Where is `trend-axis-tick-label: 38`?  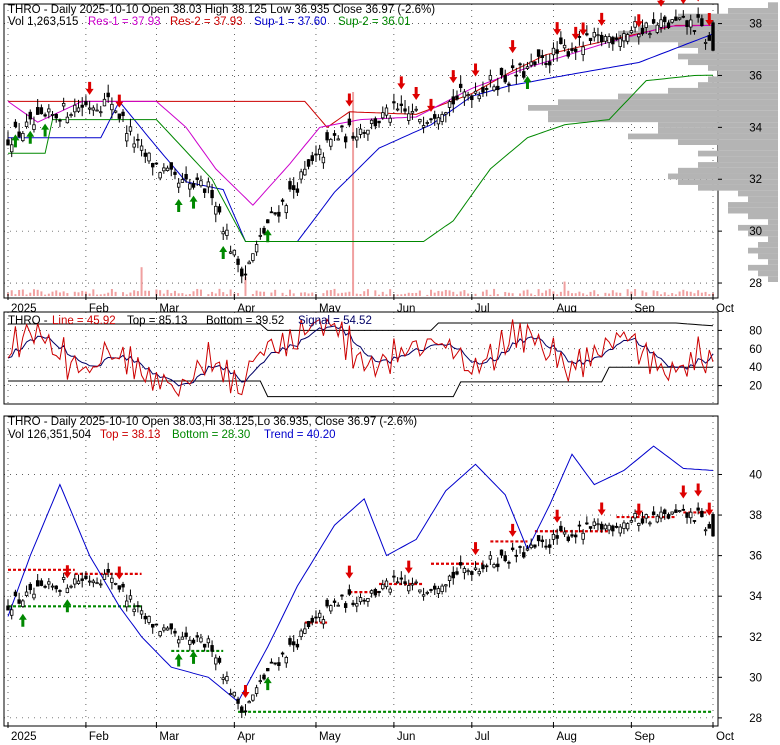
trend-axis-tick-label: 38 is located at coordinates (755, 516).